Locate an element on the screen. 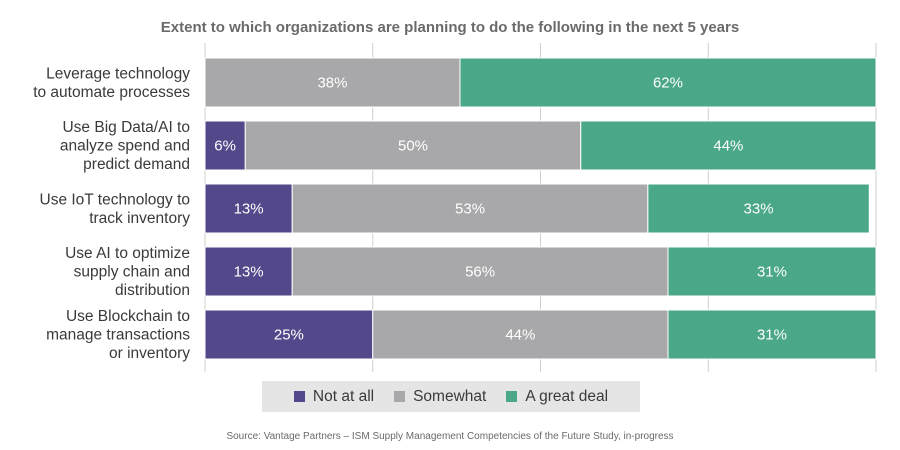 Image resolution: width=900 pixels, height=450 pixels. data-label-a-great-deal-0: 62% is located at coordinates (668, 83).